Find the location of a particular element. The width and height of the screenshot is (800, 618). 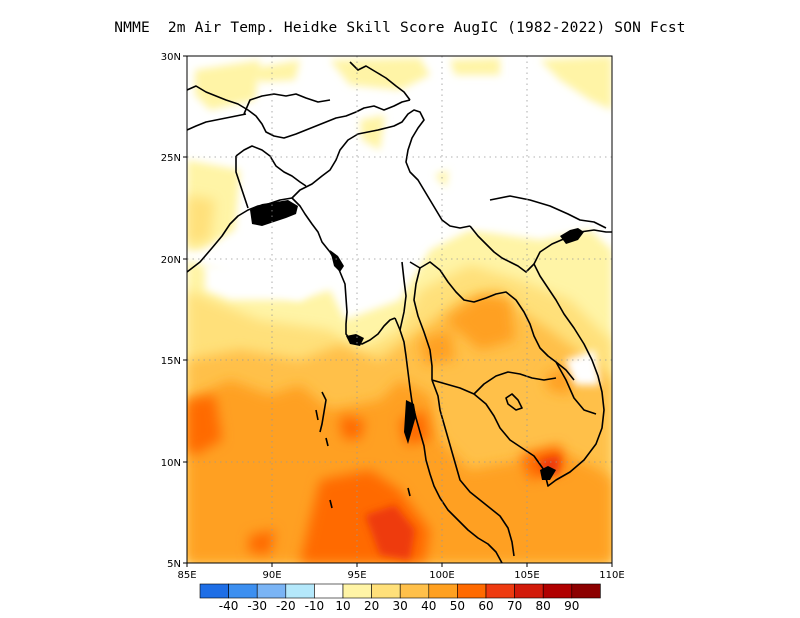

colorbar-label: 80 is located at coordinates (543, 606).